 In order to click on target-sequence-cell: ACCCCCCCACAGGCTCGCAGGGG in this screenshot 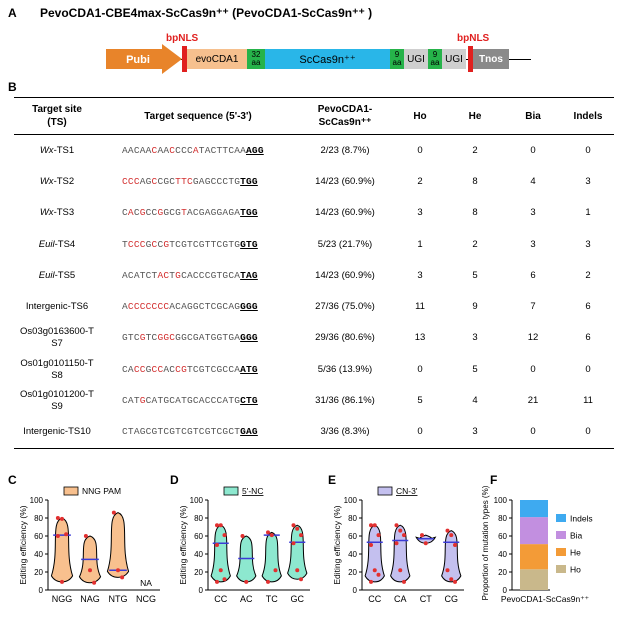, I will do `click(190, 307)`.